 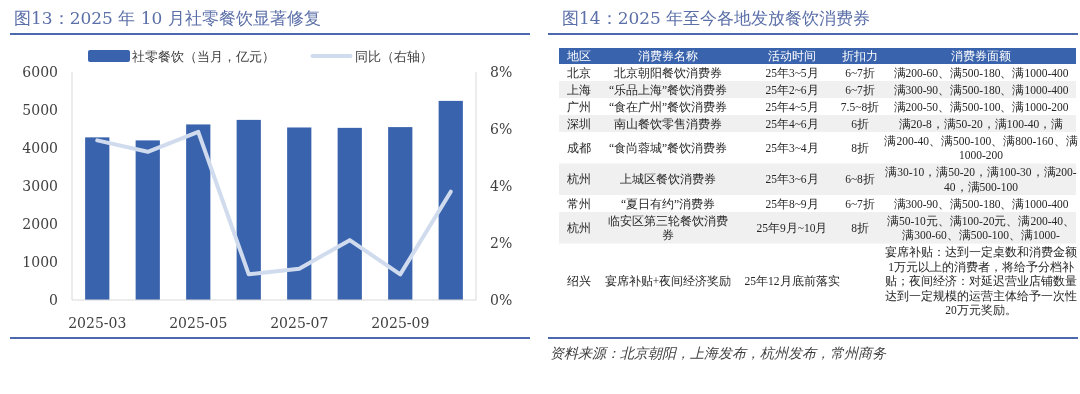 I want to click on chart-title: 图13：2025 年 10 月社零餐饮显著修复, so click(x=167, y=18).